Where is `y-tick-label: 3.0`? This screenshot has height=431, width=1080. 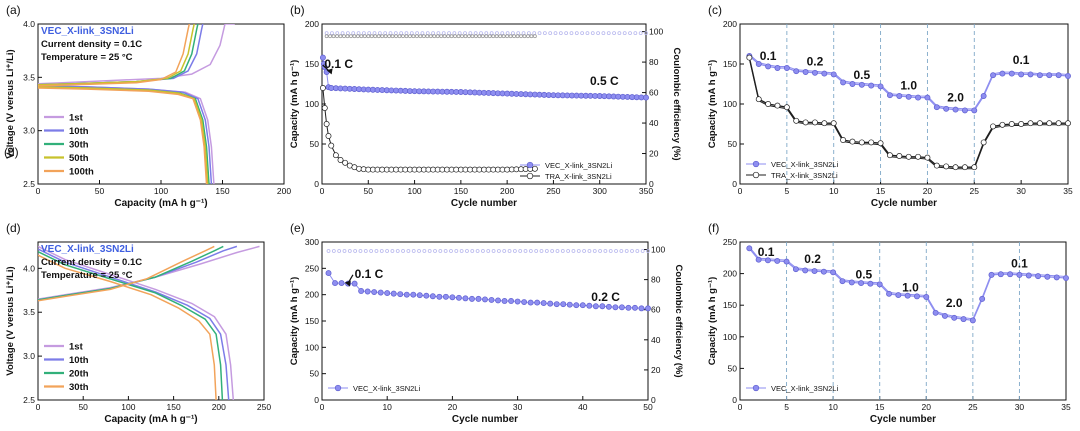
y-tick-label: 3.0 is located at coordinates (29, 356).